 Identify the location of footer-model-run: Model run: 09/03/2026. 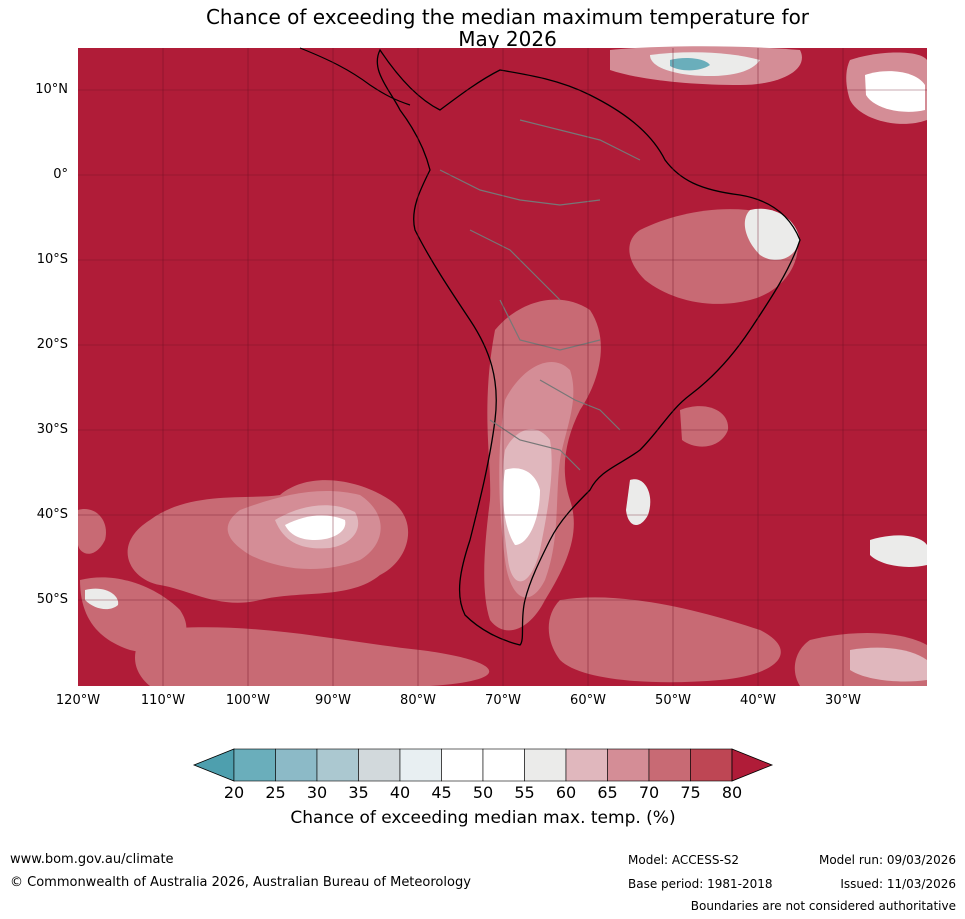
(887, 860).